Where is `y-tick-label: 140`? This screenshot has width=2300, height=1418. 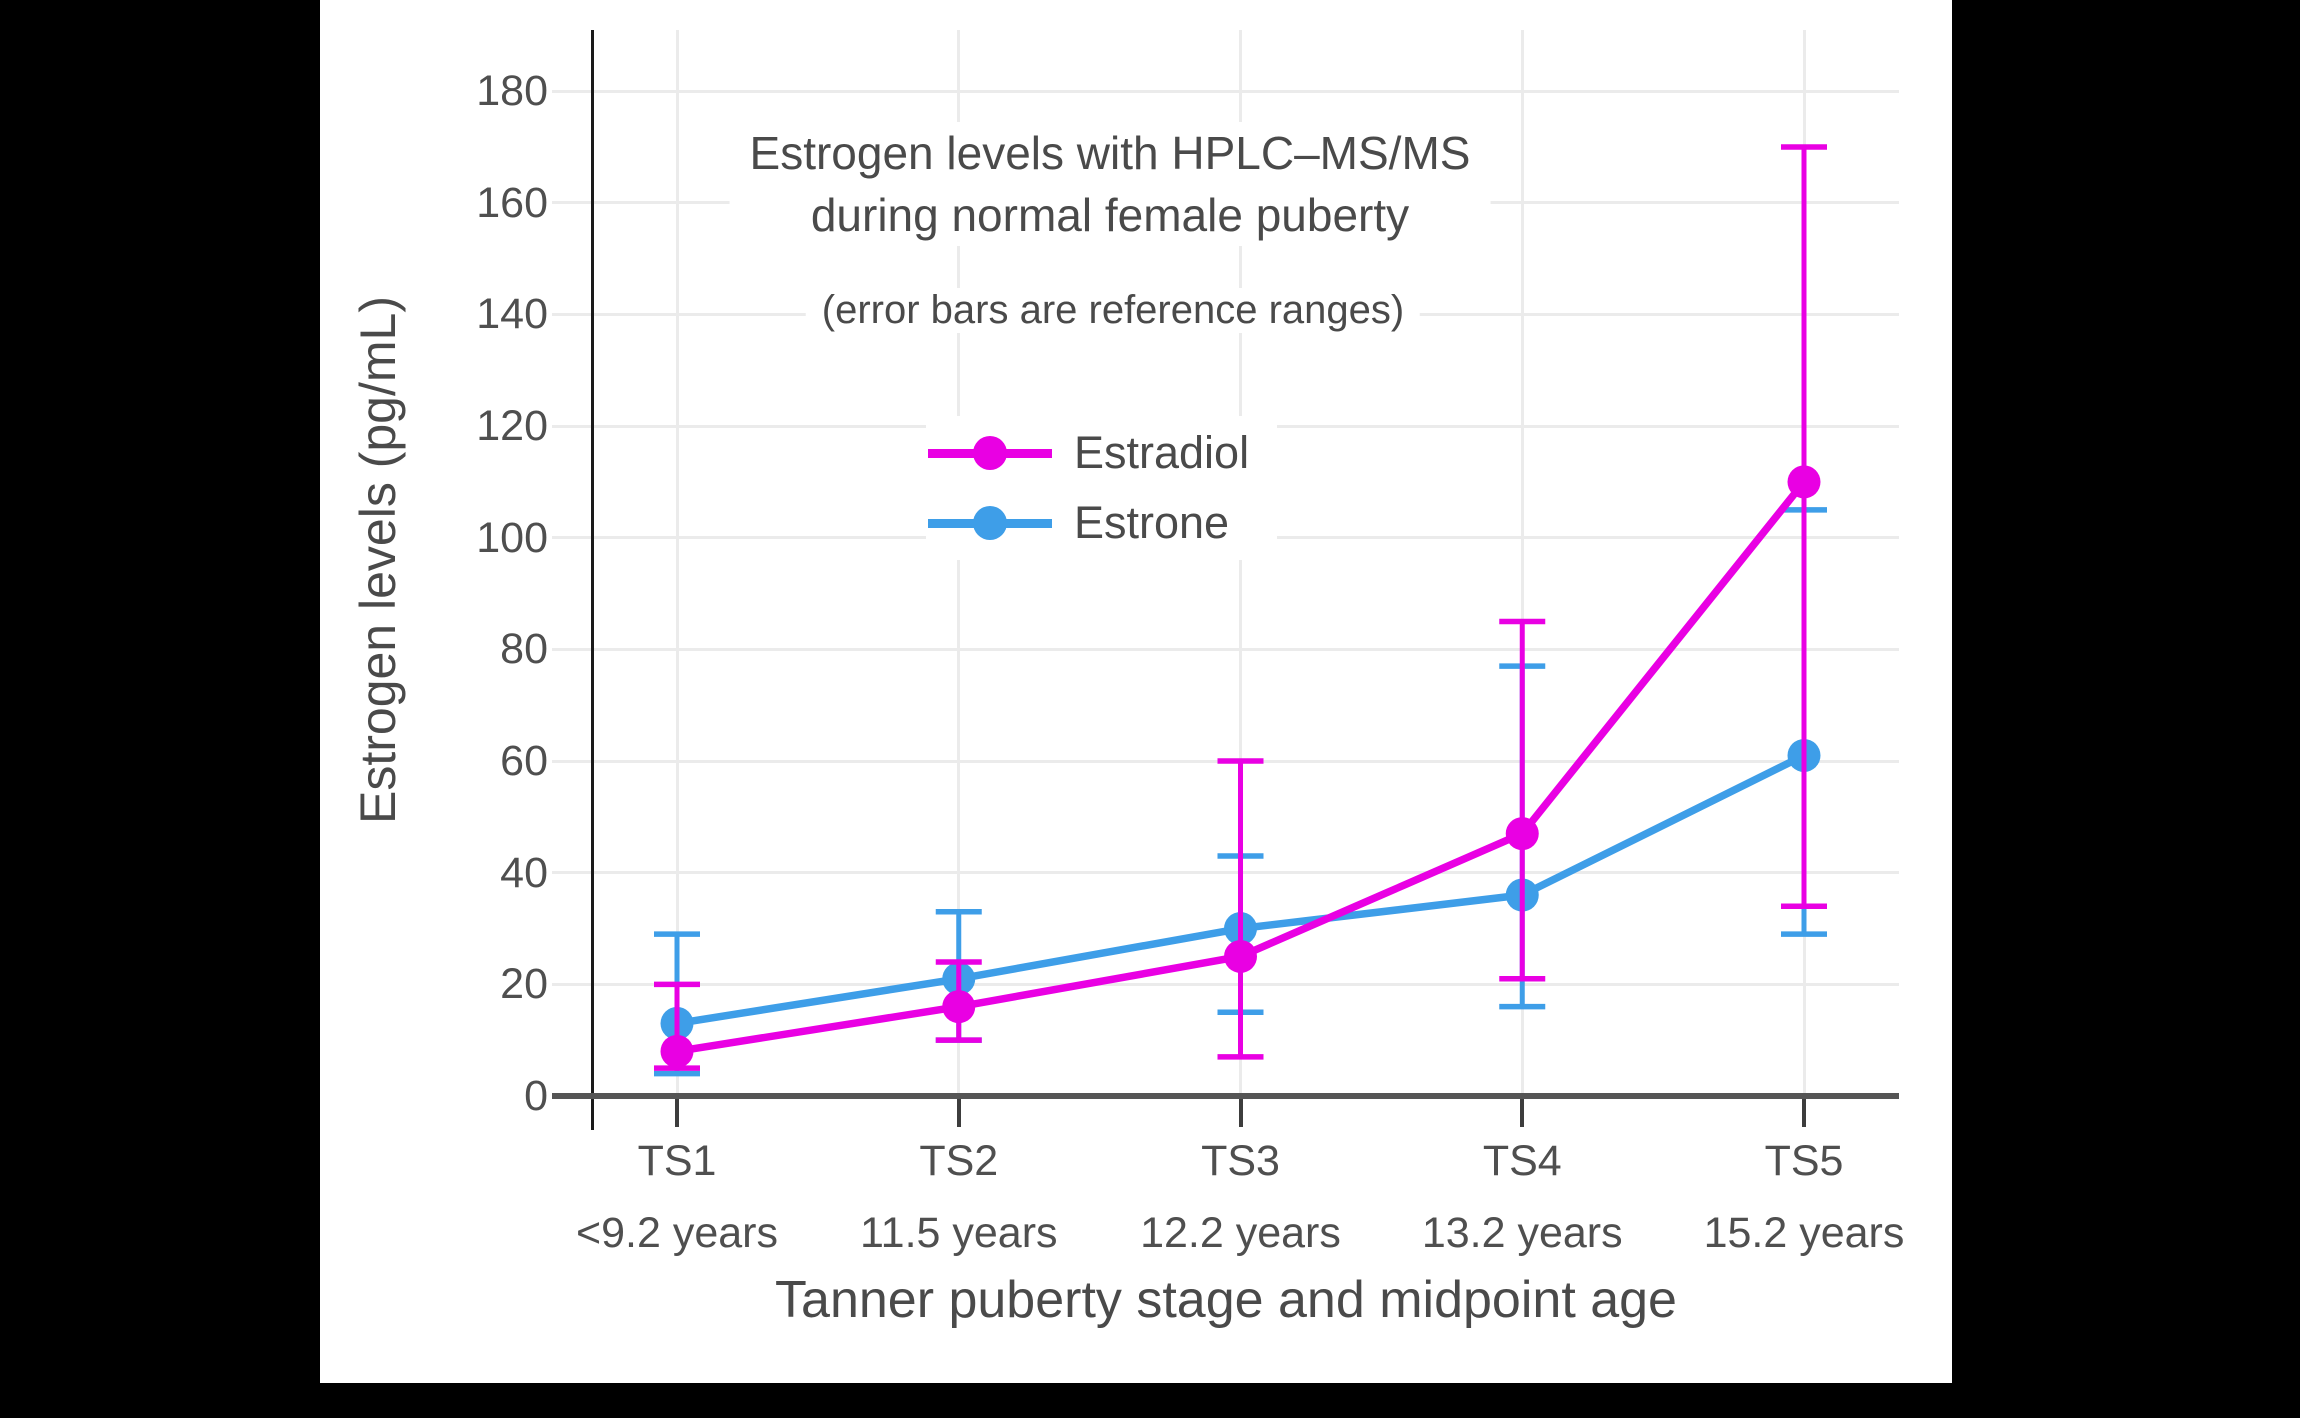 y-tick-label: 140 is located at coordinates (512, 314).